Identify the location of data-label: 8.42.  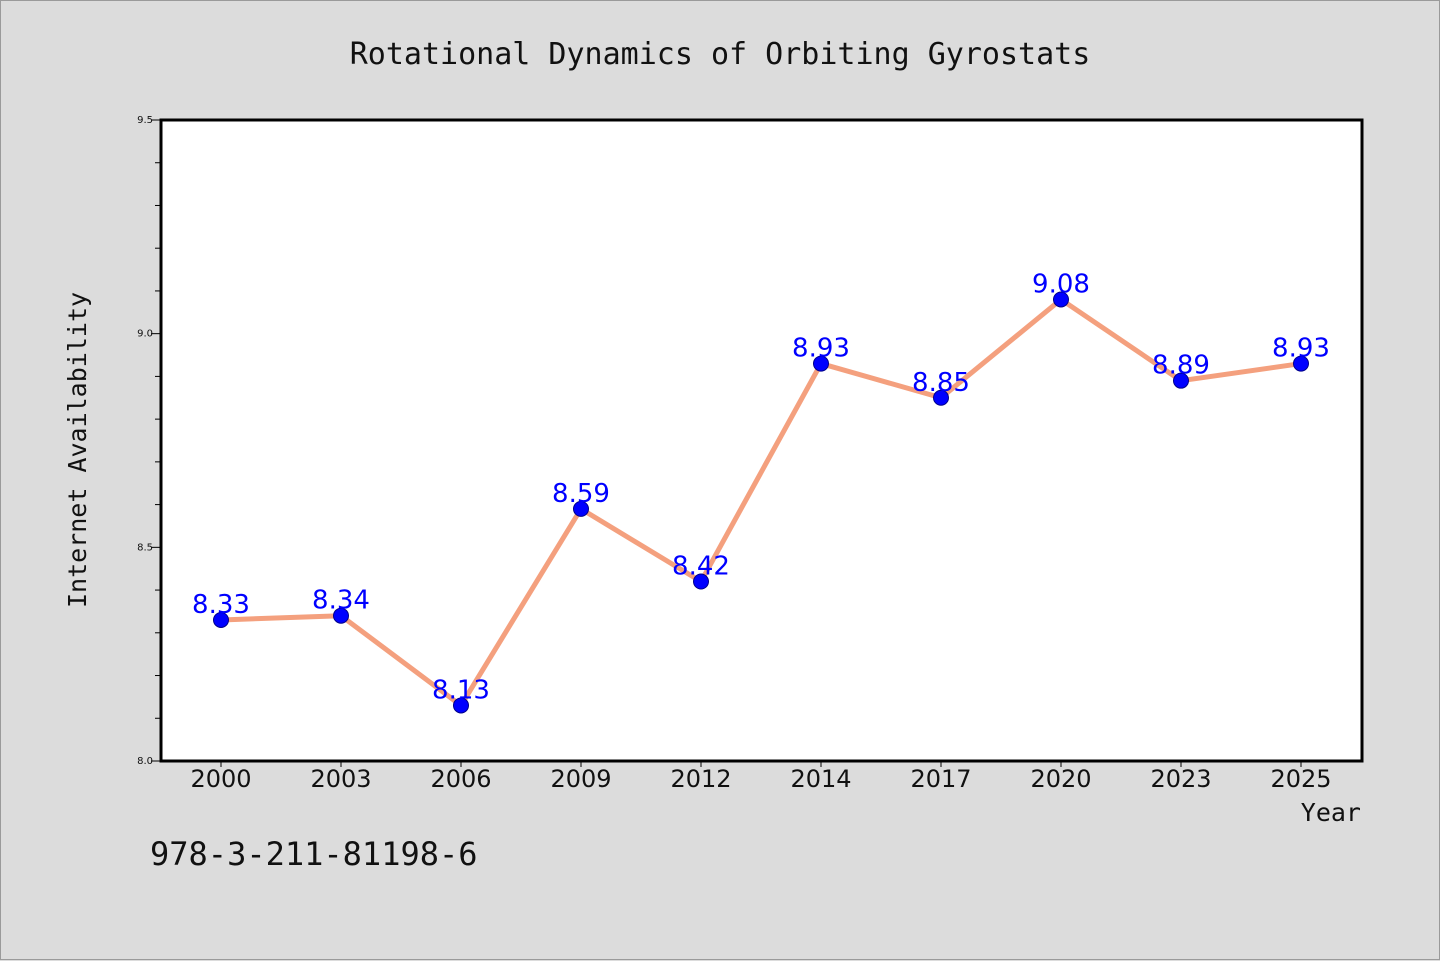
(701, 567).